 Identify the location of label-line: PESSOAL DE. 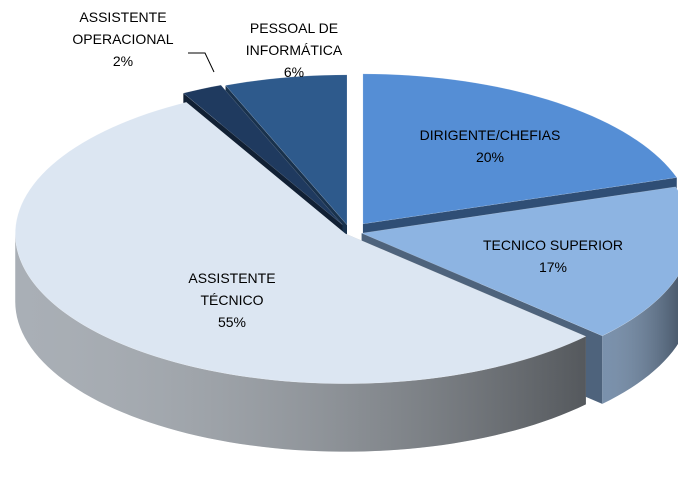
(294, 28).